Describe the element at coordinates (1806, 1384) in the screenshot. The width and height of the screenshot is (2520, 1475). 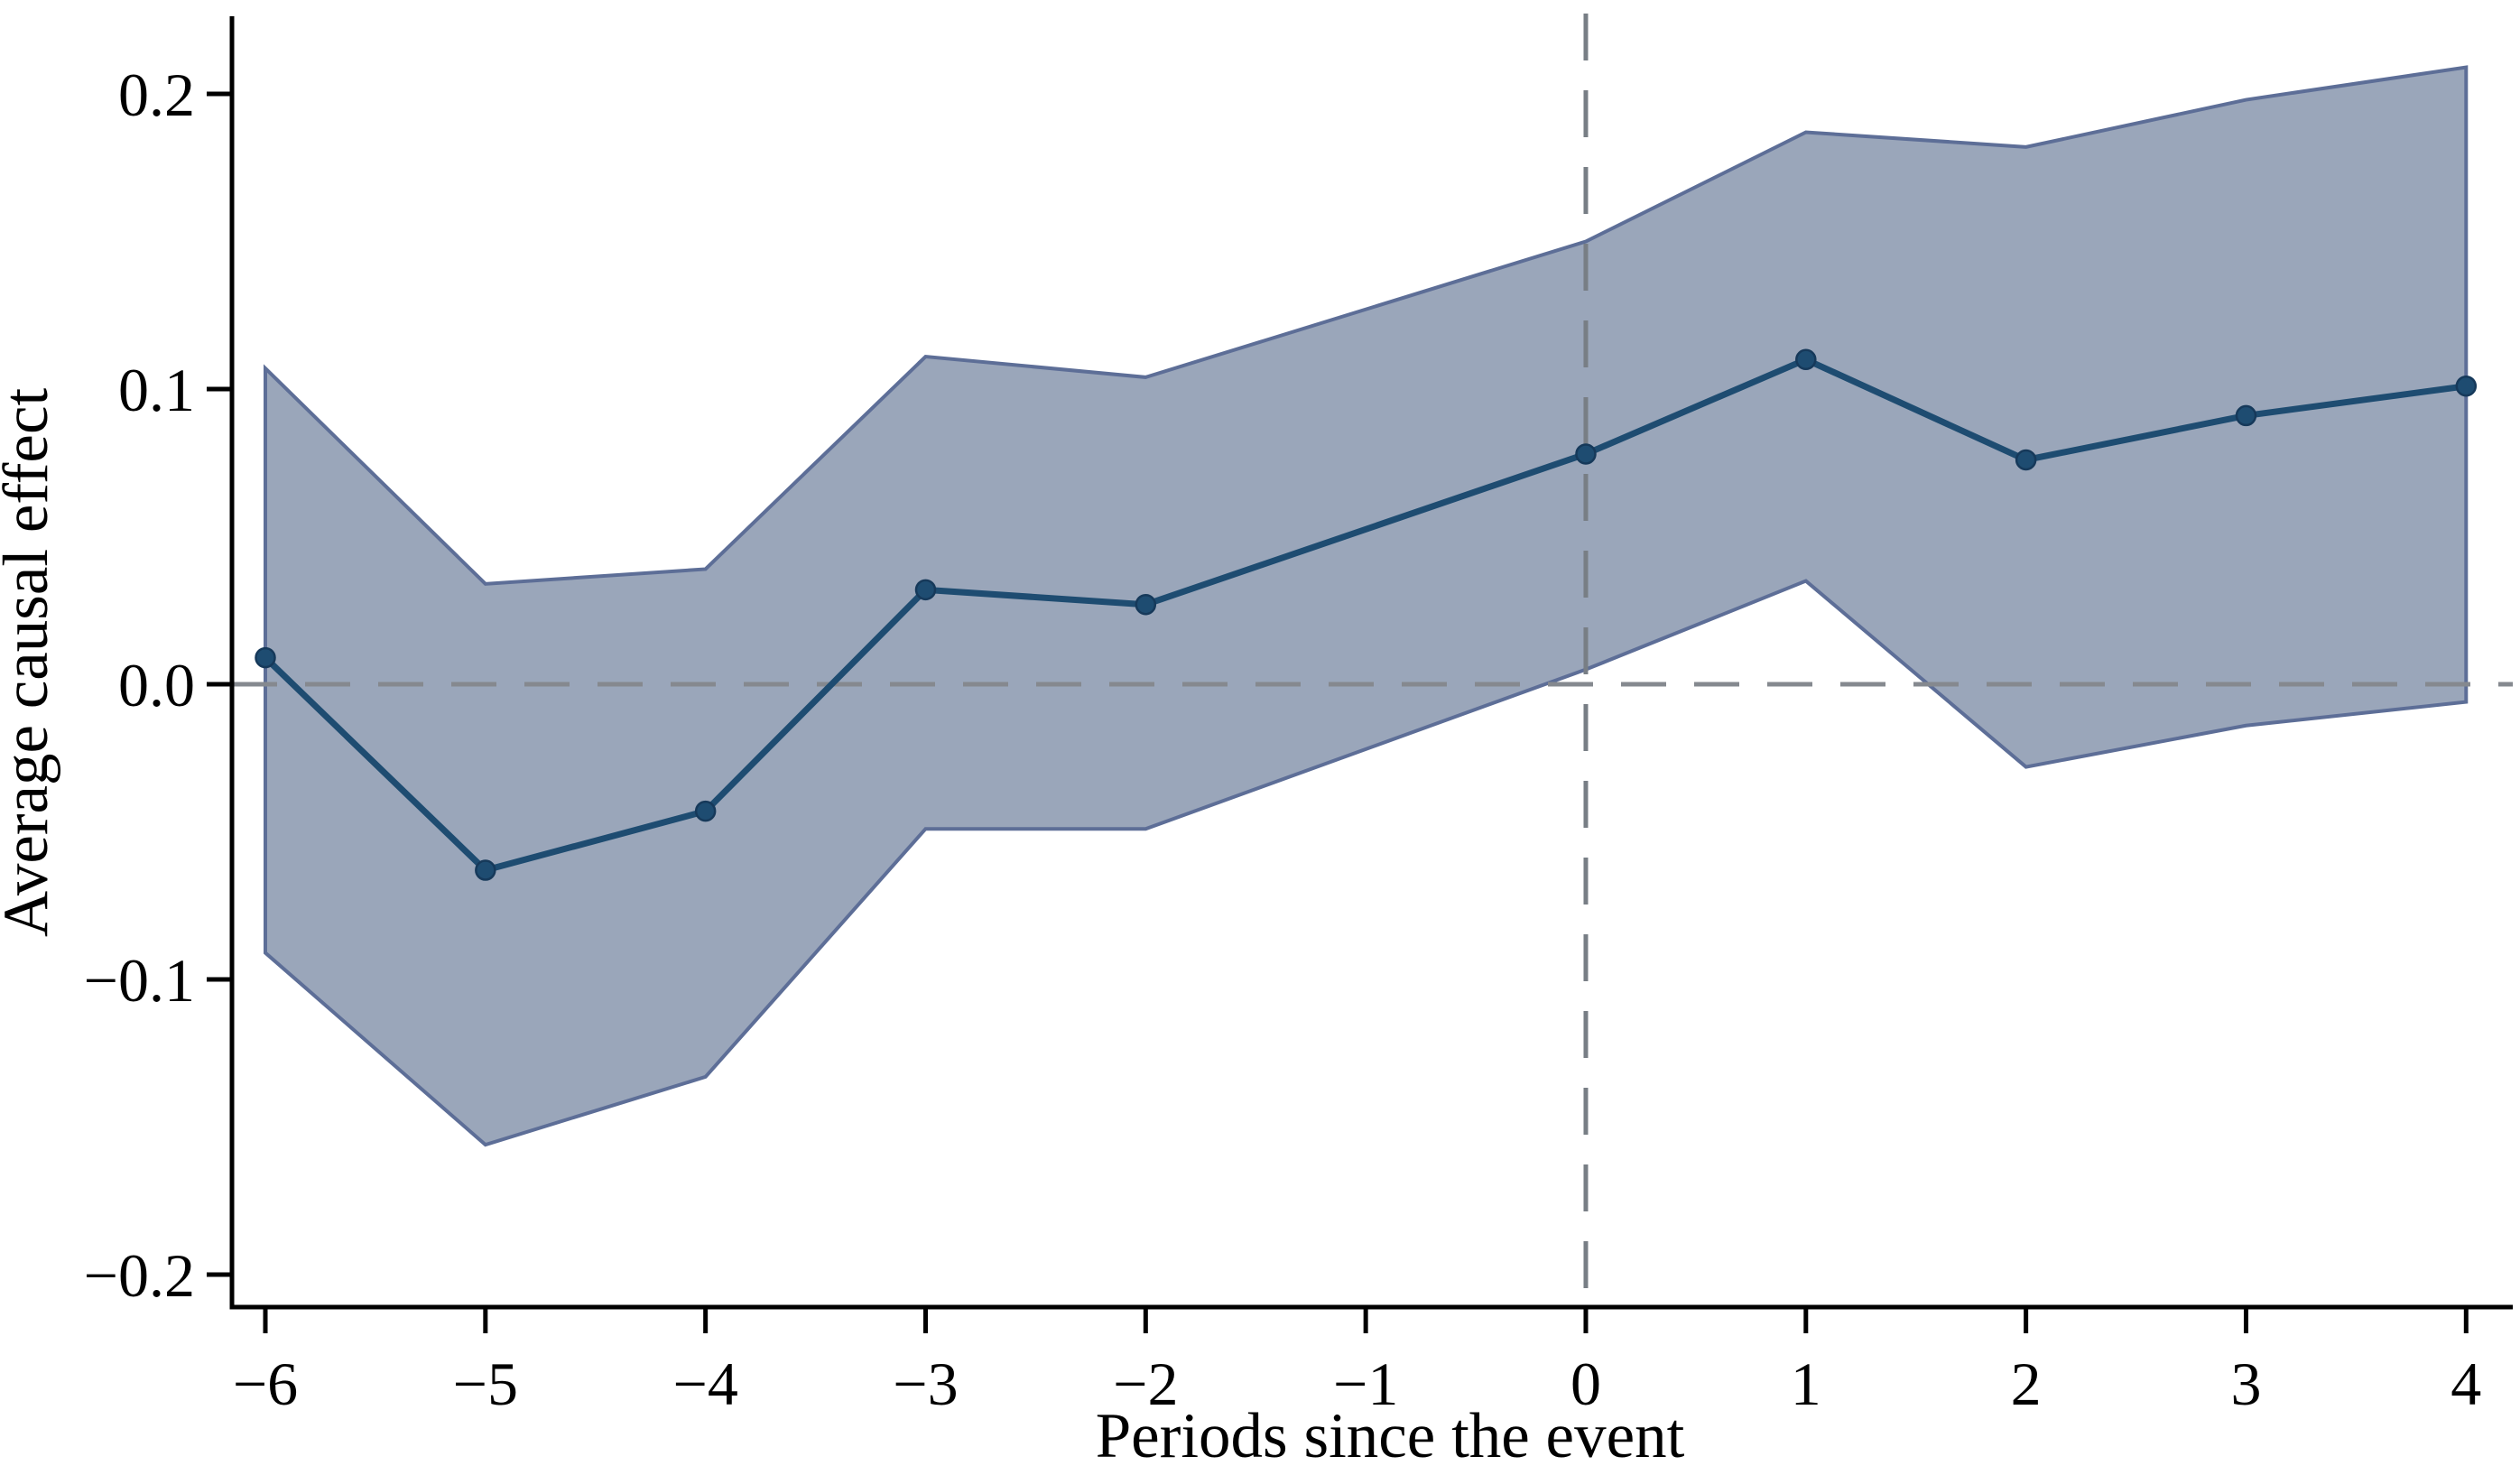
I see `x-tick-label: 1` at that location.